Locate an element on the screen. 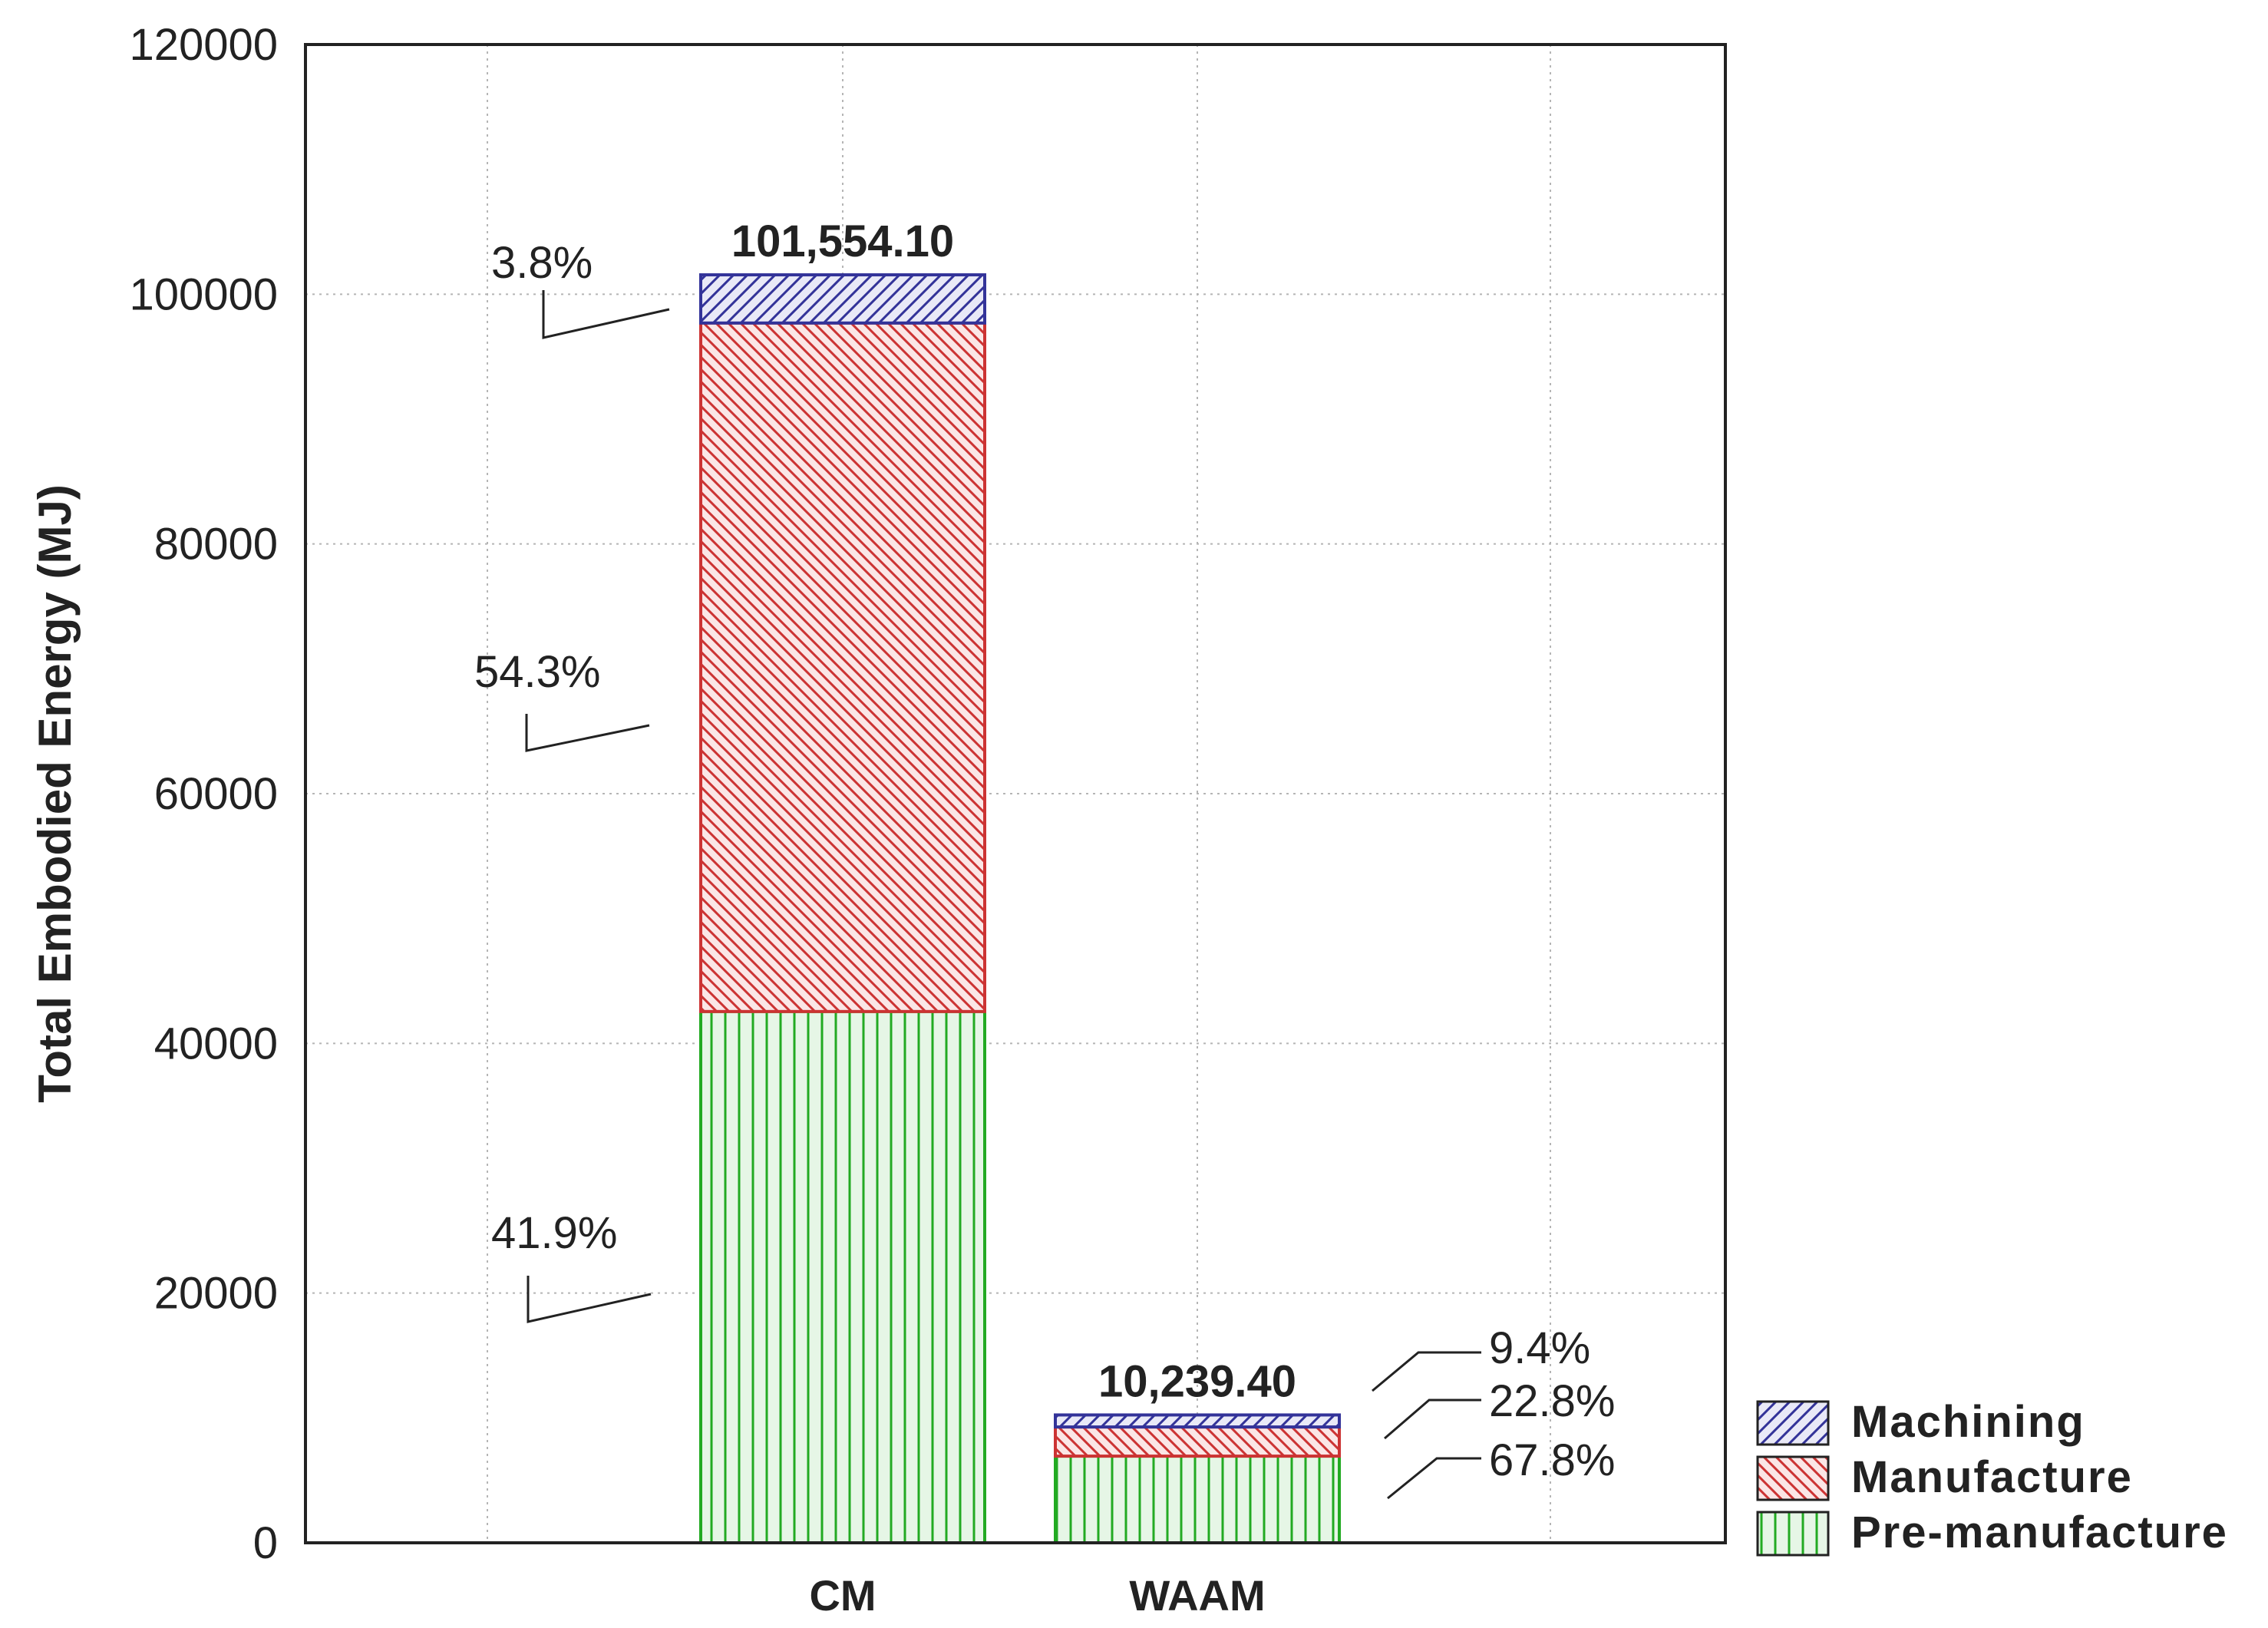  y-tick-label: 60000 is located at coordinates (216, 794).